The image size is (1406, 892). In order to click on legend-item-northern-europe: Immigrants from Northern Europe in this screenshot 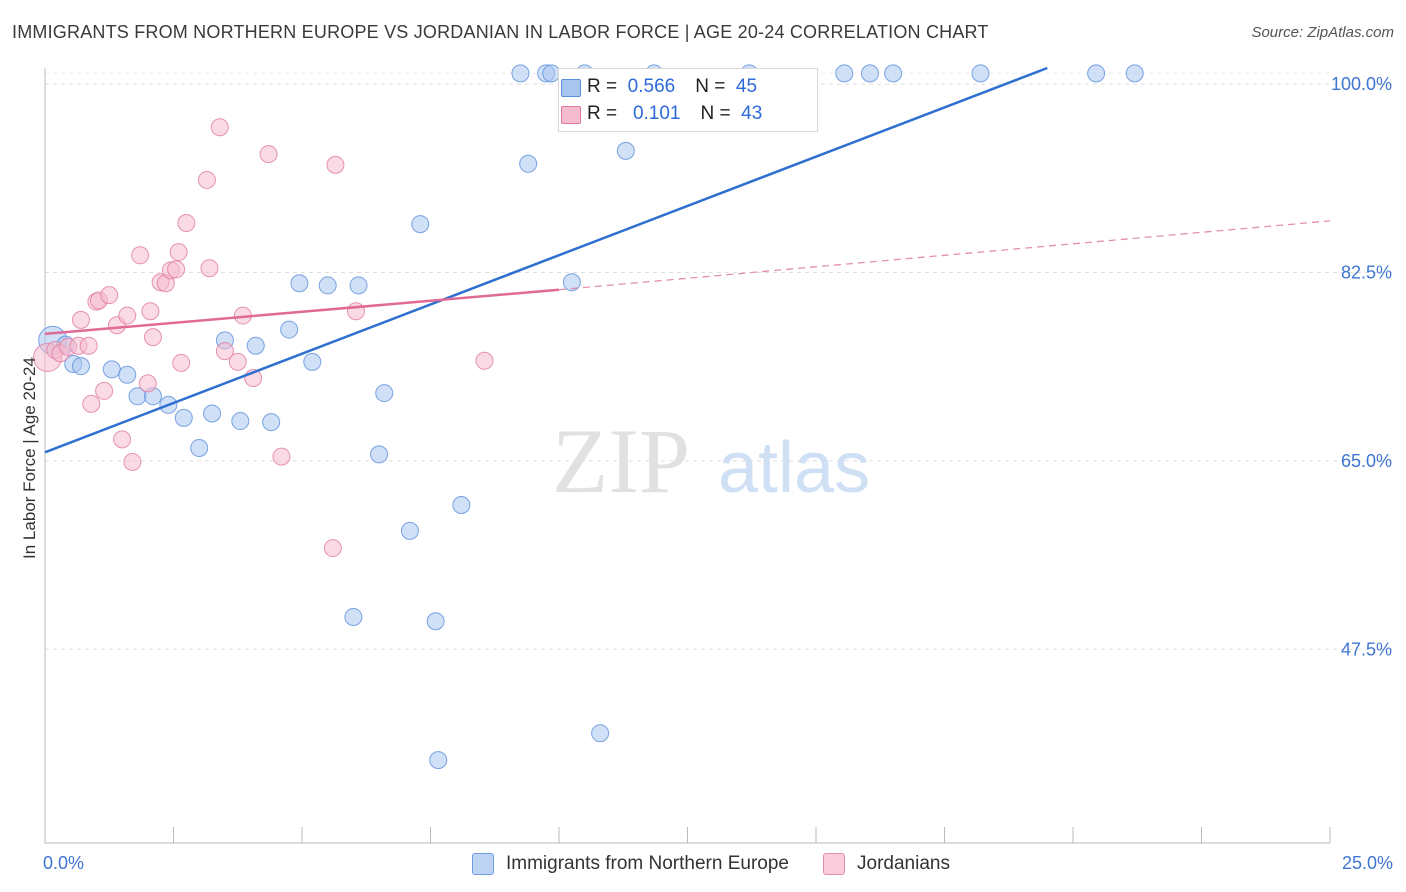, I will do `click(630, 864)`.